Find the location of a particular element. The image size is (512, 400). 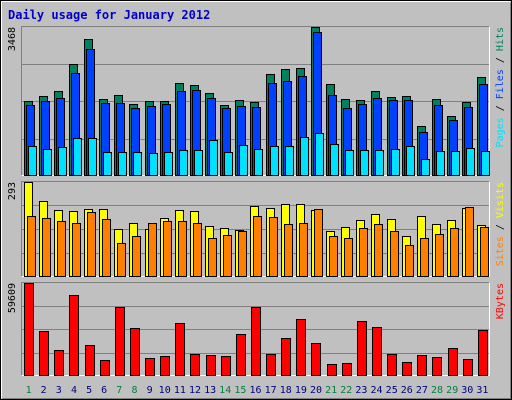

chart-title: Daily usage for January 2012 is located at coordinates (109, 15).